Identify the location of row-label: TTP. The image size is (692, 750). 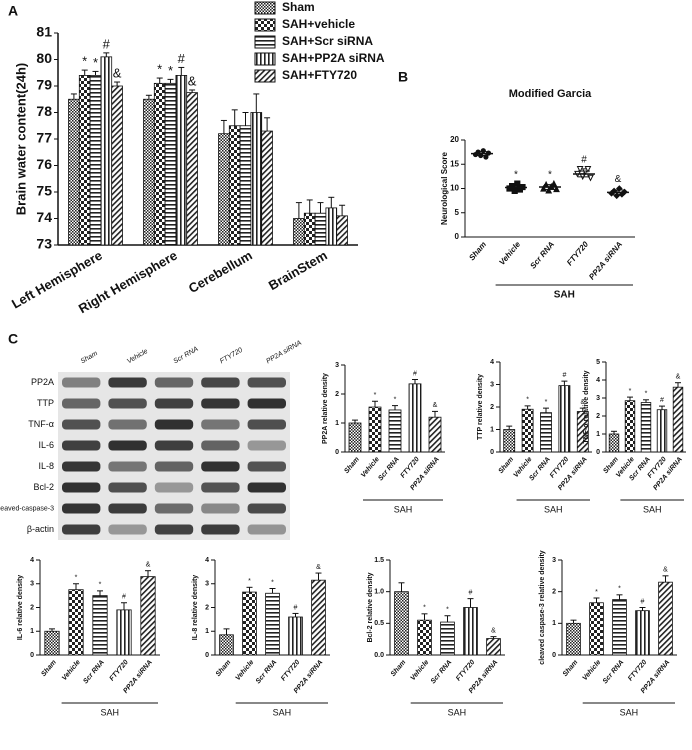
(45, 403).